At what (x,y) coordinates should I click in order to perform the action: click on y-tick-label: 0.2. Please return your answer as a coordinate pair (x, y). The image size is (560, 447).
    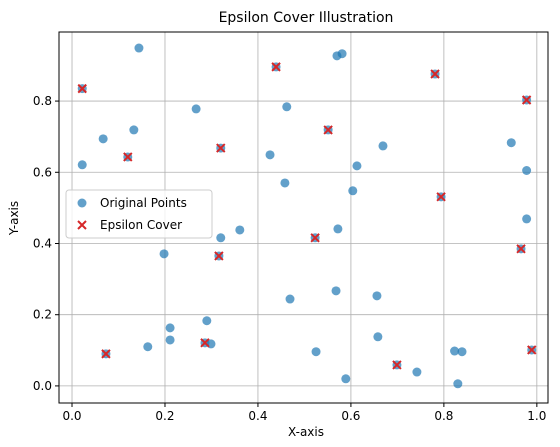
    Looking at the image, I should click on (42, 315).